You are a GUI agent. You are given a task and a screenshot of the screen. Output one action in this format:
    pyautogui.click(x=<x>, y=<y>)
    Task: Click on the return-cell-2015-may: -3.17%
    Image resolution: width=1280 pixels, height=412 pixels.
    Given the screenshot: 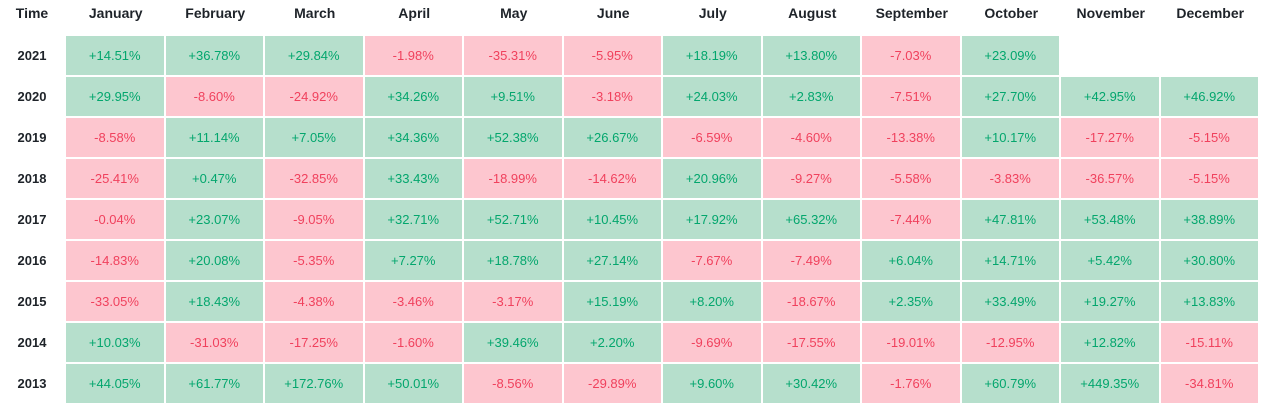 What is the action you would take?
    pyautogui.click(x=513, y=301)
    